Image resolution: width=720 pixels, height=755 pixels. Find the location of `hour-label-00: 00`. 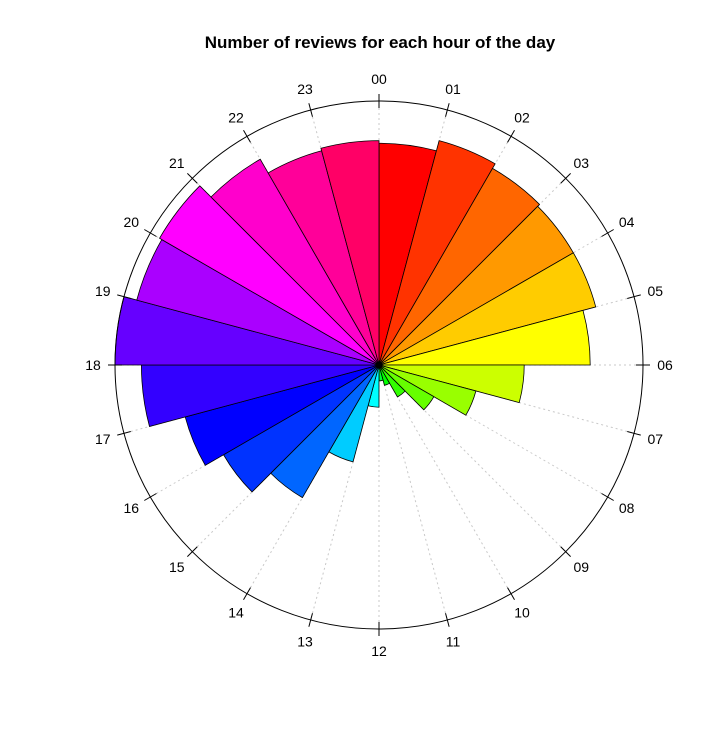

hour-label-00: 00 is located at coordinates (379, 79).